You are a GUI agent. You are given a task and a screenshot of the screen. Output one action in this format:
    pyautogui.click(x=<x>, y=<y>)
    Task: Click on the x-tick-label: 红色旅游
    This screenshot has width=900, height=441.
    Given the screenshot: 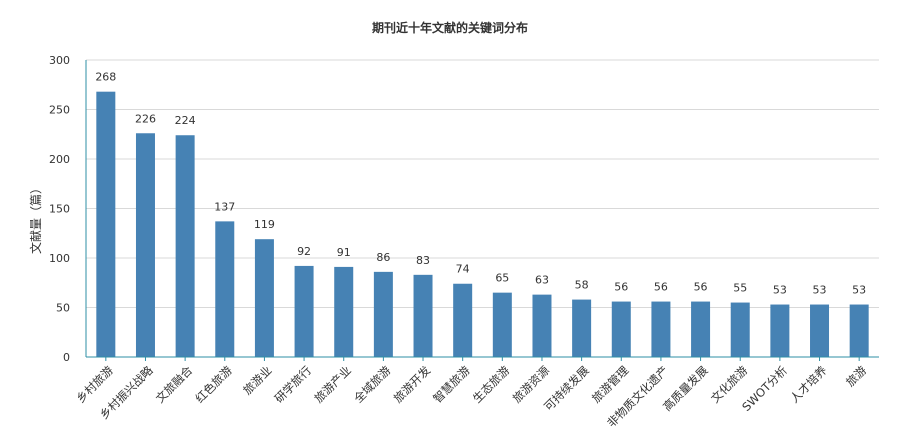 What is the action you would take?
    pyautogui.click(x=213, y=384)
    